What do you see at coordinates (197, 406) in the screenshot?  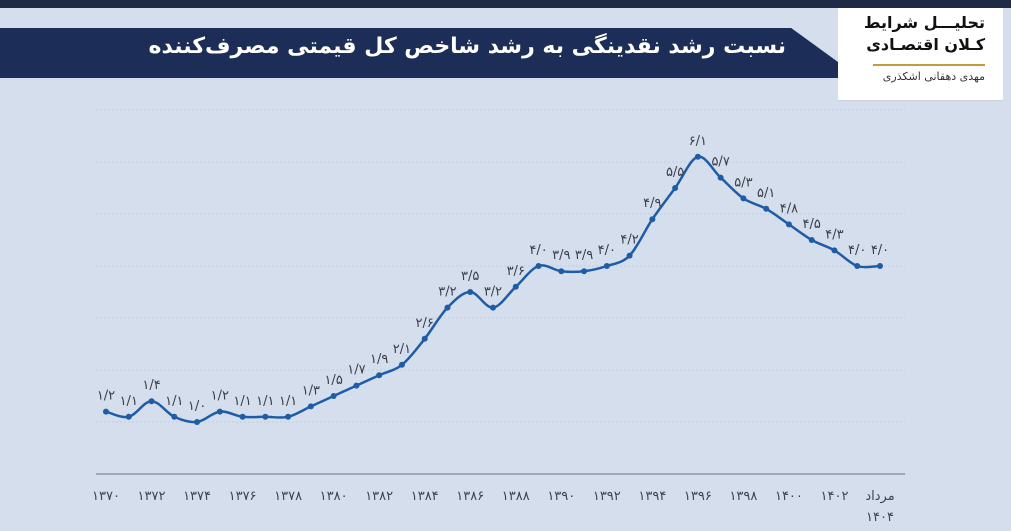 I see `data-label: ۱/۰` at bounding box center [197, 406].